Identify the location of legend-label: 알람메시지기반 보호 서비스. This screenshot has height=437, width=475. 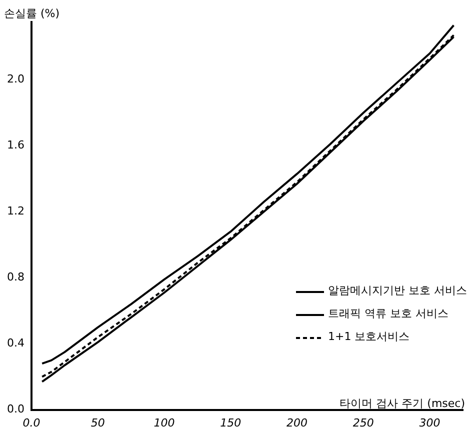
(397, 291).